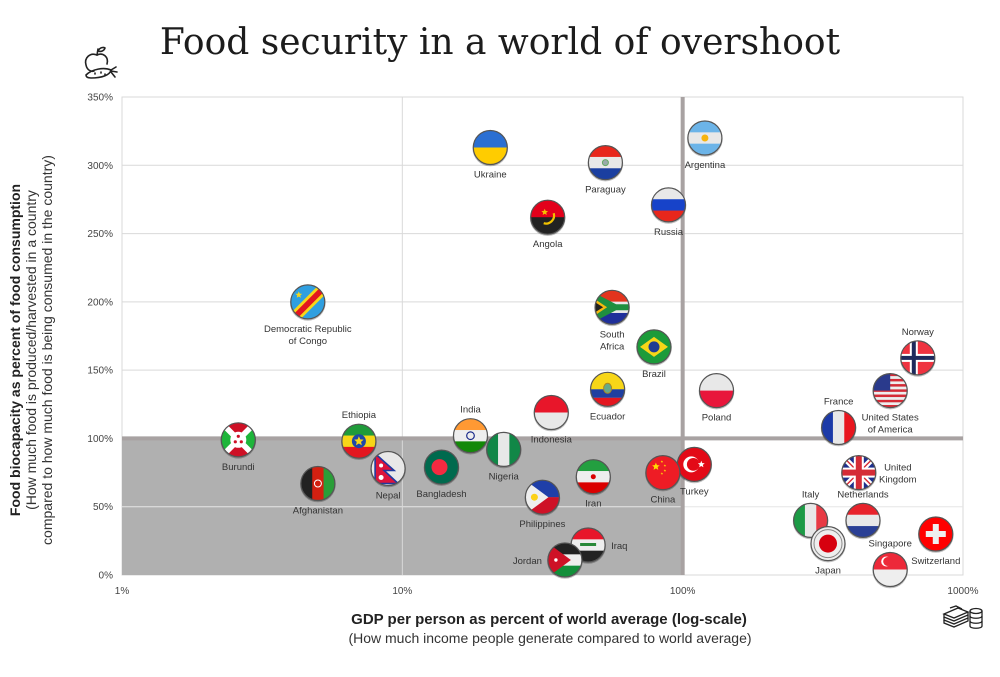 This screenshot has width=1000, height=677. I want to click on data-label: Jordan, so click(527, 561).